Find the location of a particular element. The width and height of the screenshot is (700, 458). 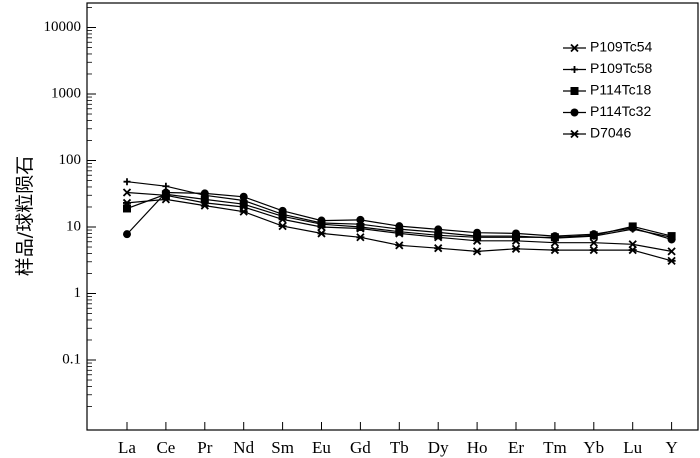

x-tick-label: Yb is located at coordinates (593, 447).